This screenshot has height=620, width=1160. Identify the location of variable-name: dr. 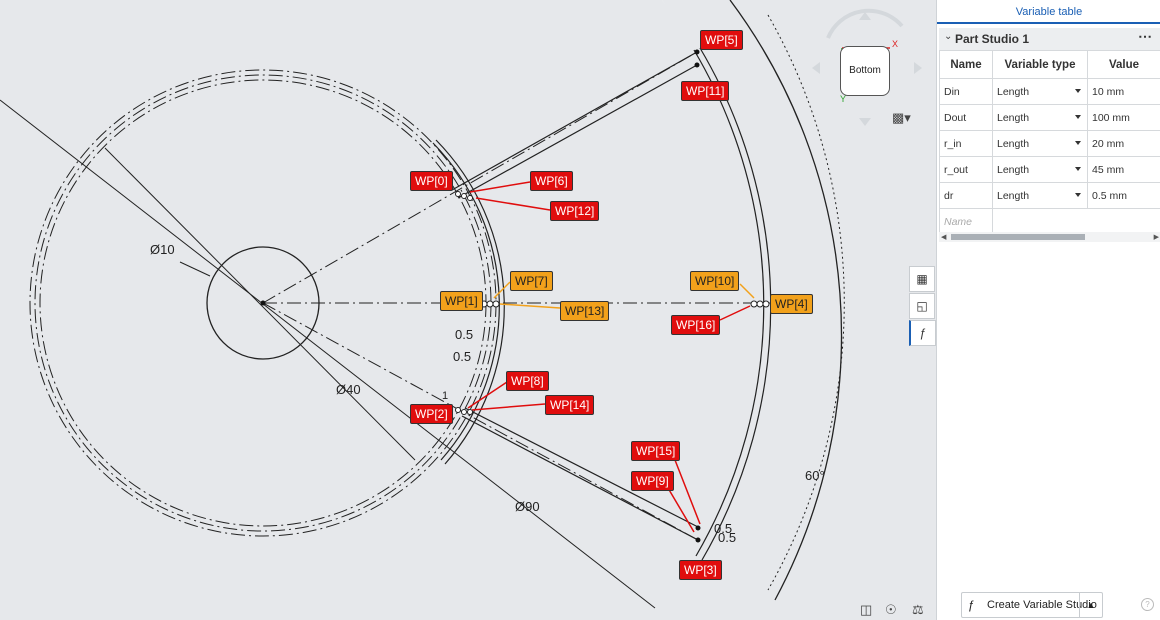
(966, 195).